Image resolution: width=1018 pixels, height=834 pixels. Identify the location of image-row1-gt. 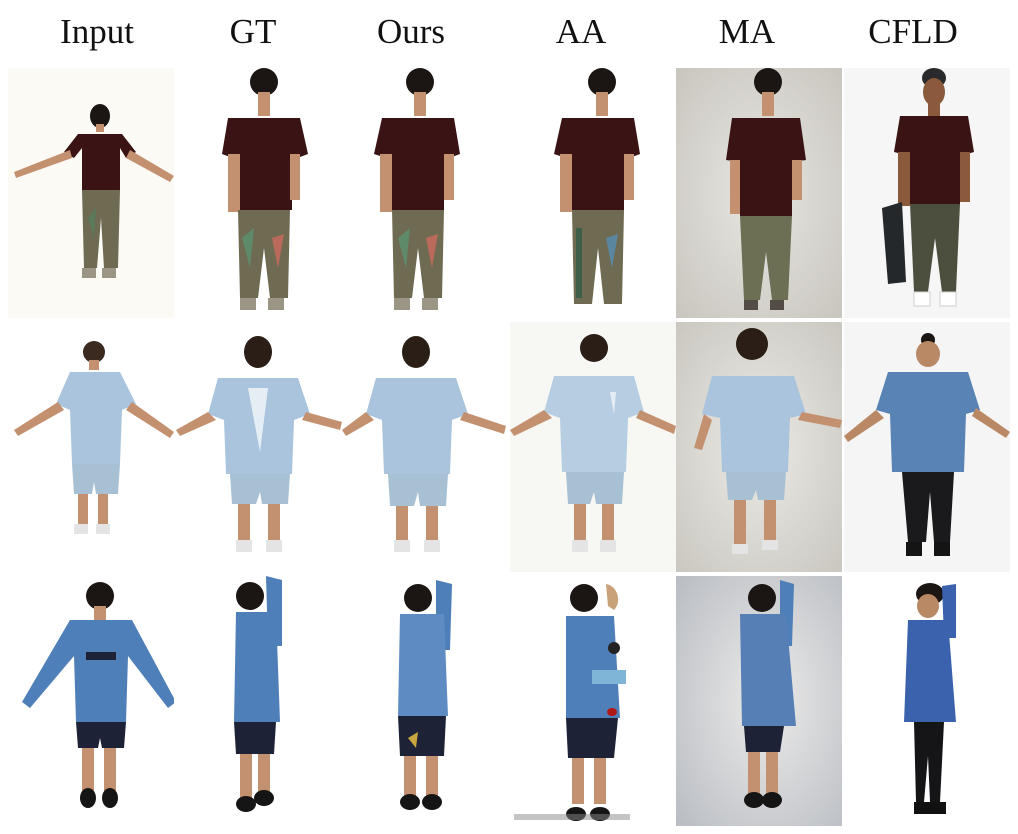
(259, 193).